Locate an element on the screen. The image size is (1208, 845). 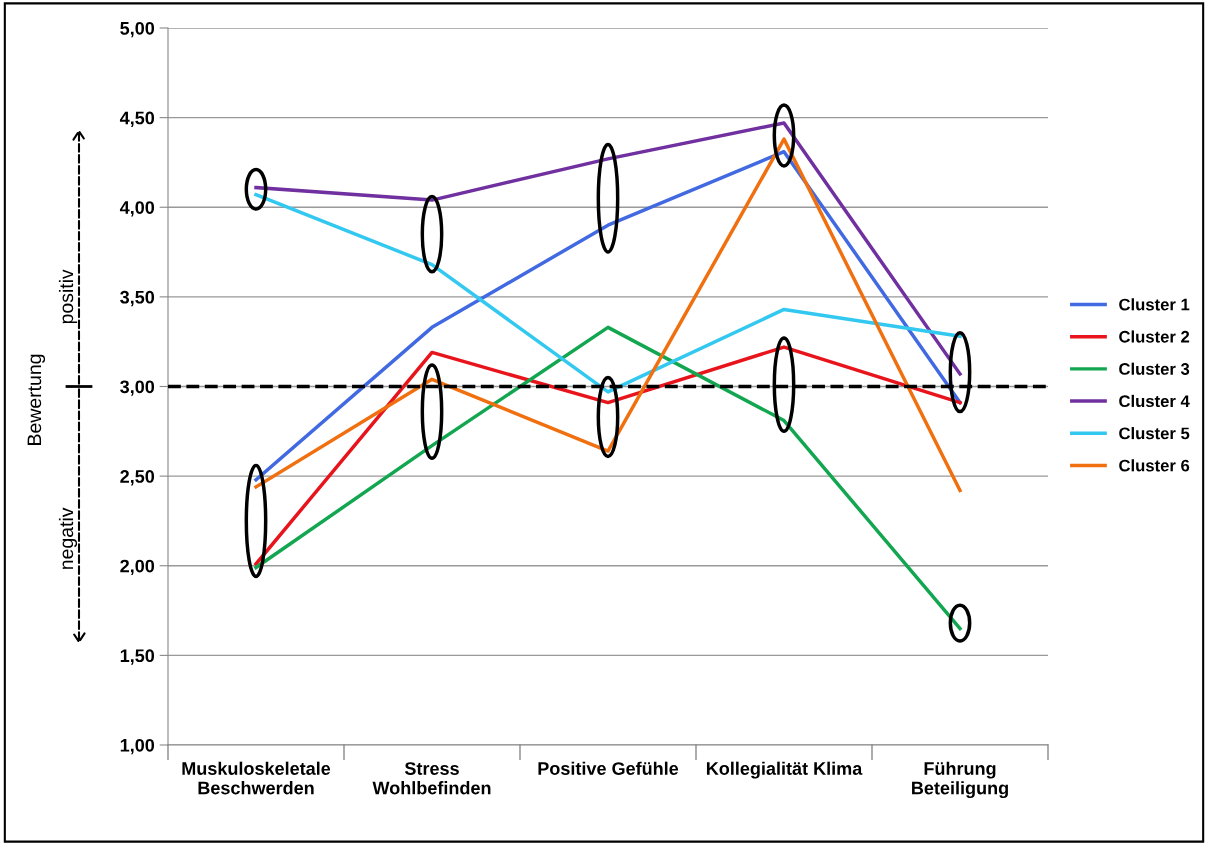
y-tick-label: 1,00 is located at coordinates (137, 746).